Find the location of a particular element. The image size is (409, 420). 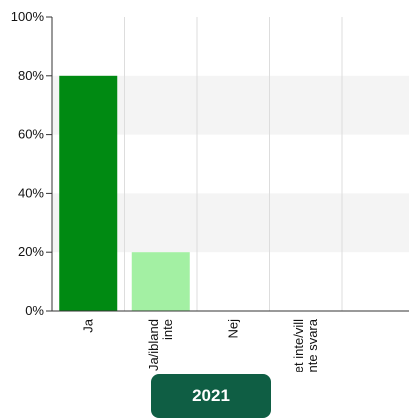

x-category-label-line: inte svara is located at coordinates (312, 345).